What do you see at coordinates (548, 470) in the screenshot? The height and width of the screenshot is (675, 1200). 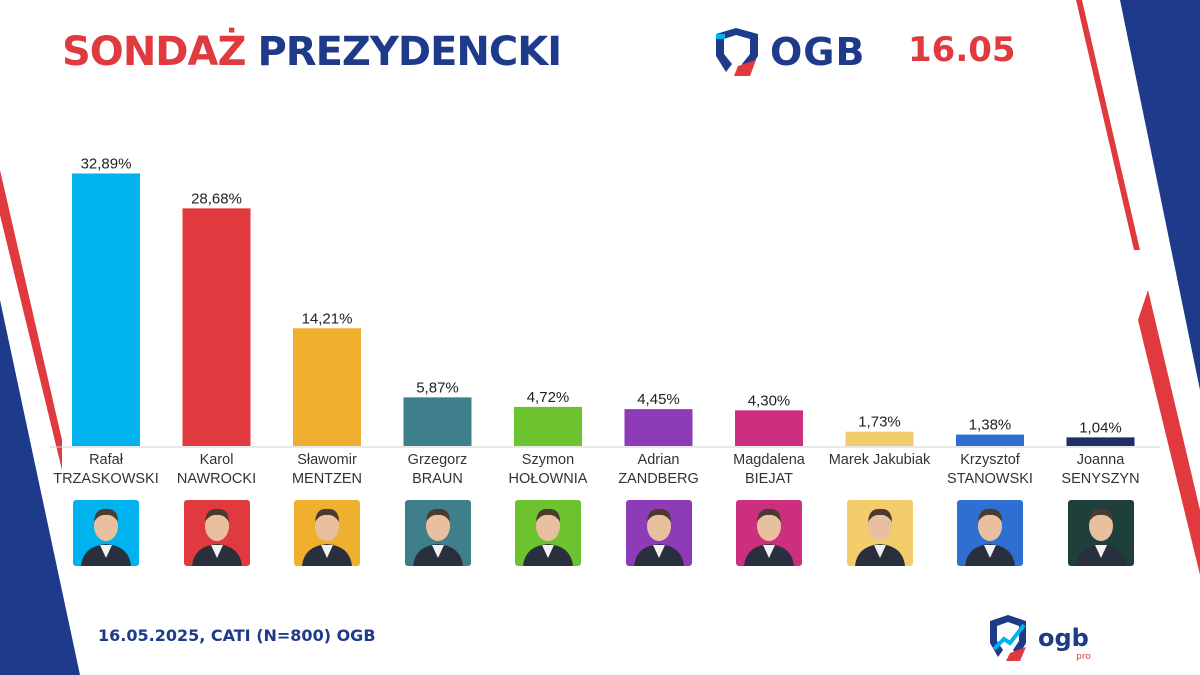 I see `candidate-name: Szymon HOŁOWNIA` at bounding box center [548, 470].